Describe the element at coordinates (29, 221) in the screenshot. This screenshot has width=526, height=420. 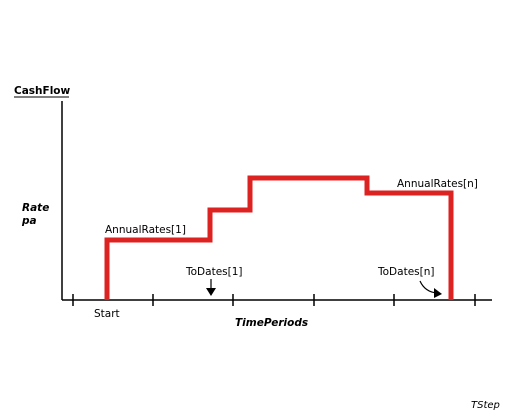
I see `rate-label-line2: pa` at that location.